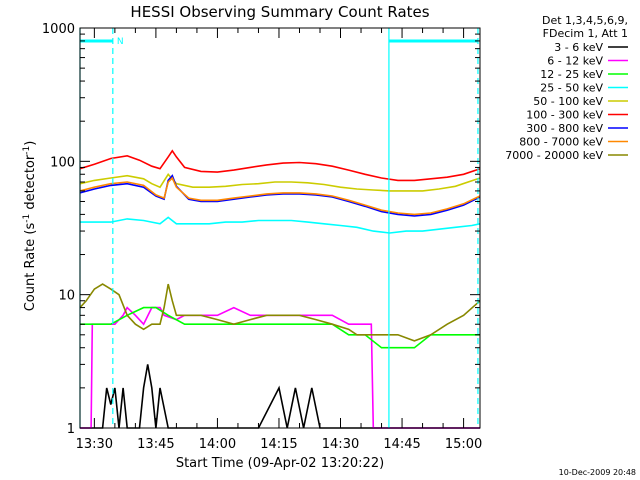 The height and width of the screenshot is (480, 640). Describe the element at coordinates (280, 463) in the screenshot. I see `x-axis-label: Start Time (09-Apr-02 13:20:22)` at that location.